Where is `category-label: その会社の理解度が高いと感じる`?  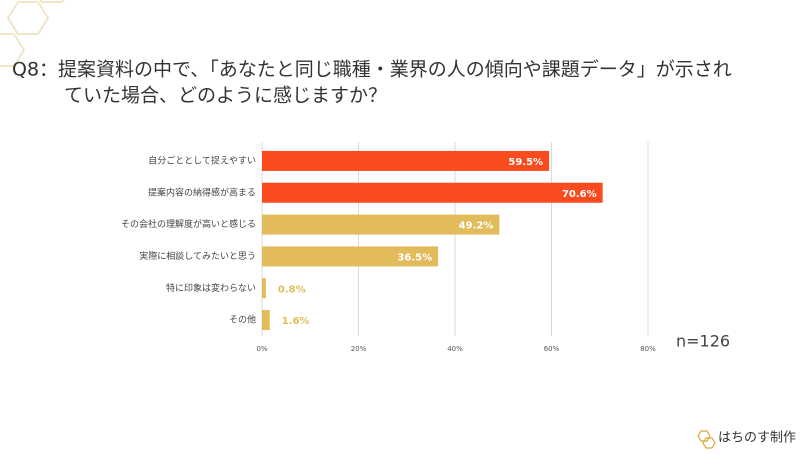 category-label: その会社の理解度が高いと感じる is located at coordinates (188, 224).